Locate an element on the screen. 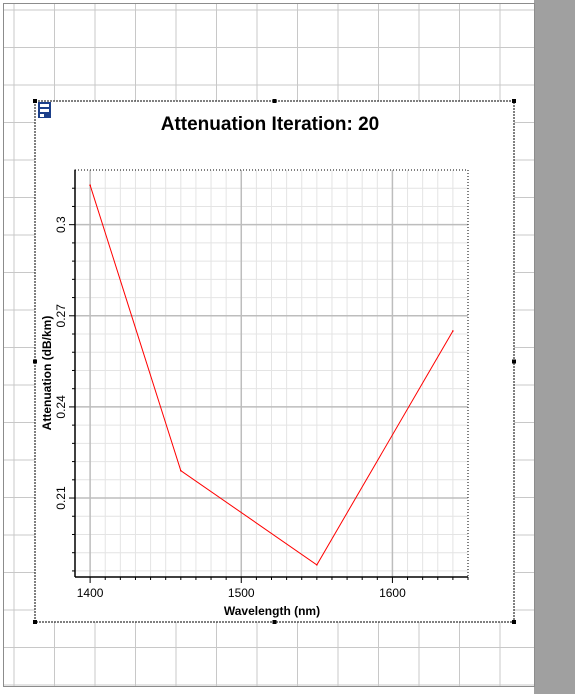 This screenshot has height=694, width=575. y-axis-title: Attenuation (dB/km) is located at coordinates (47, 373).